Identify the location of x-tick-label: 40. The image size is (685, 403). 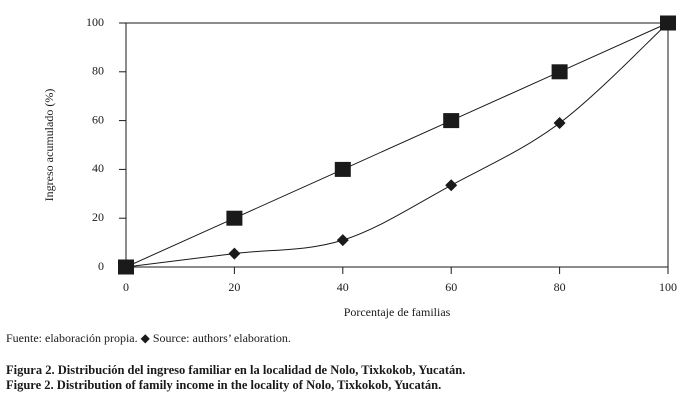
(343, 287).